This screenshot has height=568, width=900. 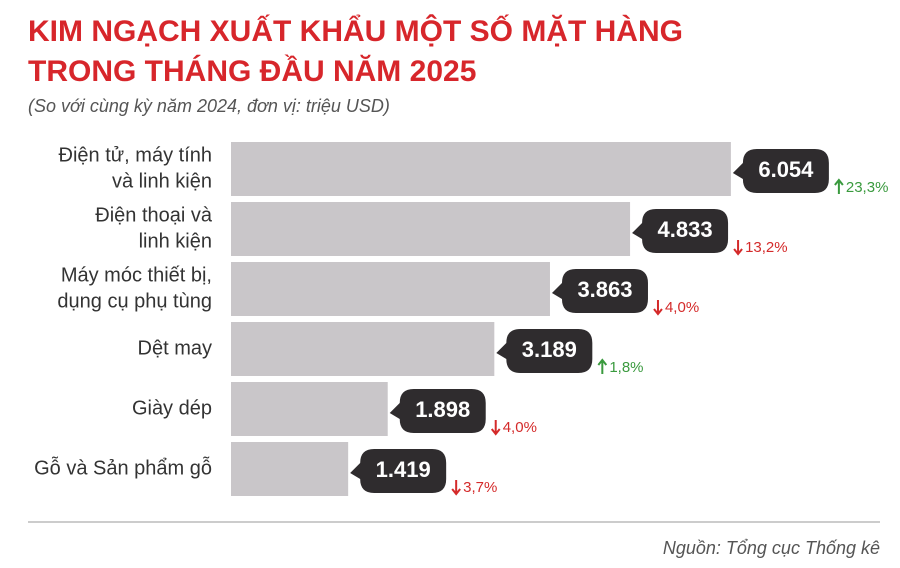 I want to click on value-label: 3.189, so click(x=549, y=349).